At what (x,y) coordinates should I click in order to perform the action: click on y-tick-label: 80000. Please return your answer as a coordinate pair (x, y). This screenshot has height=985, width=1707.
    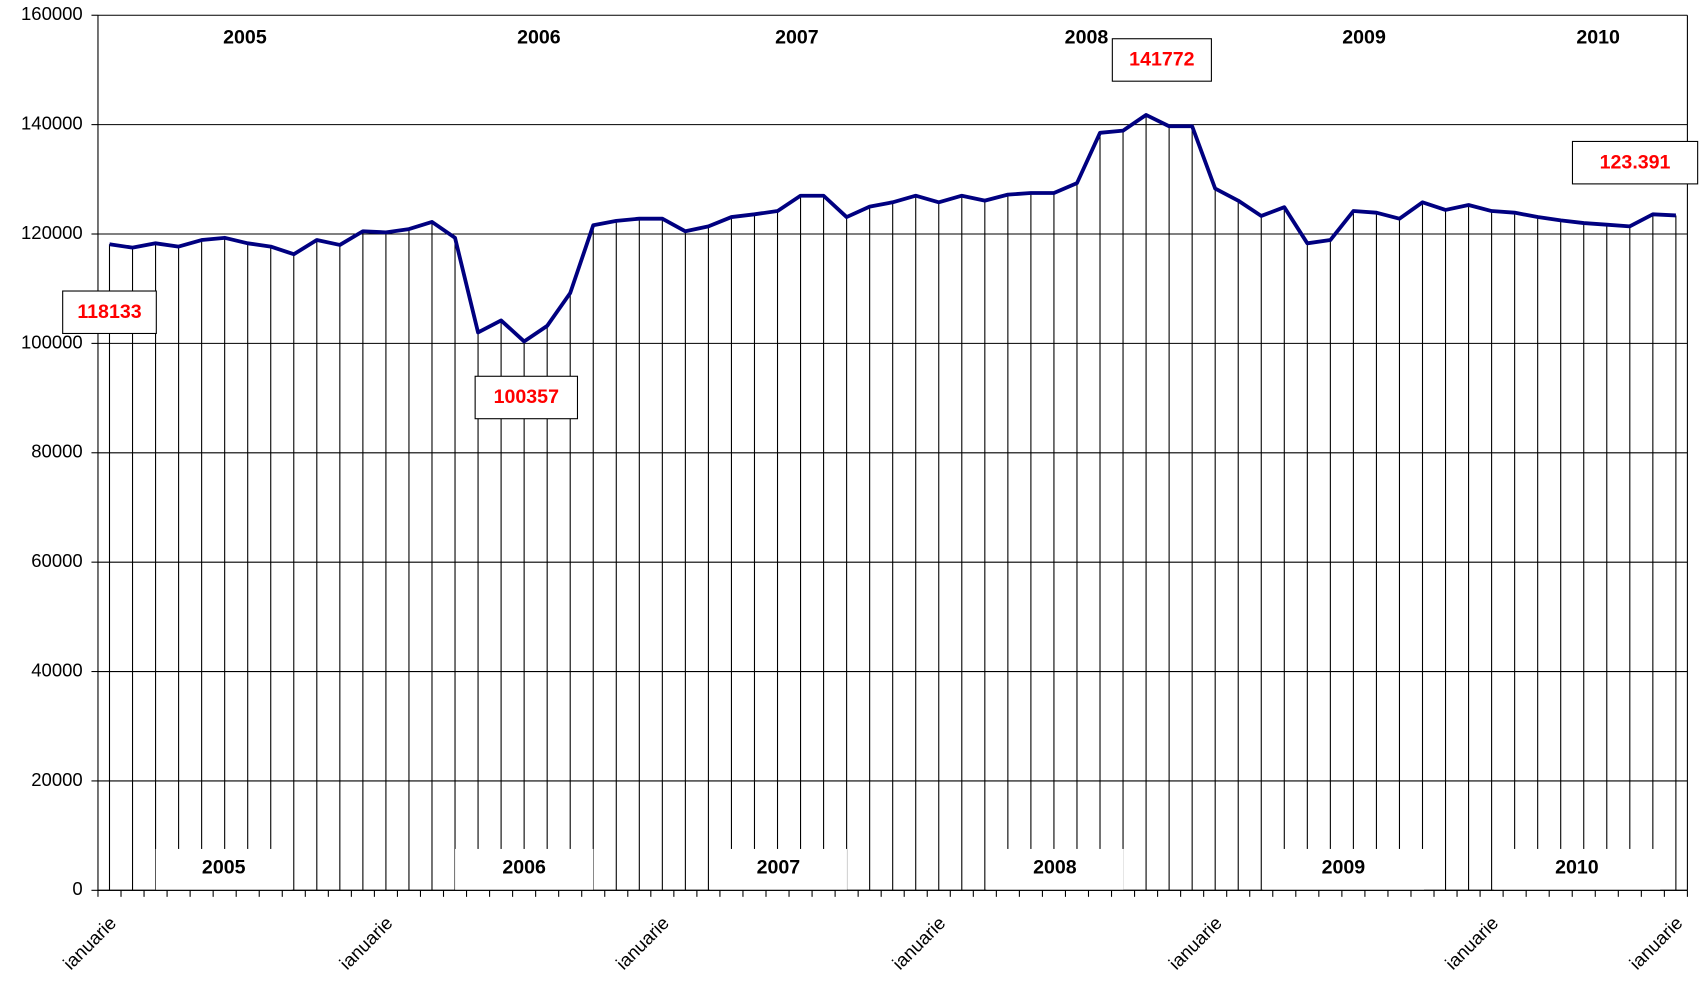
    Looking at the image, I should click on (56, 451).